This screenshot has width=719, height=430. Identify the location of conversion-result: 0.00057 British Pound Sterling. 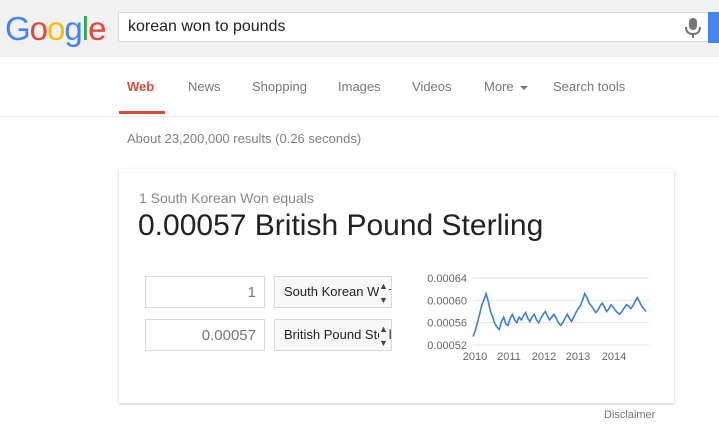
(341, 225).